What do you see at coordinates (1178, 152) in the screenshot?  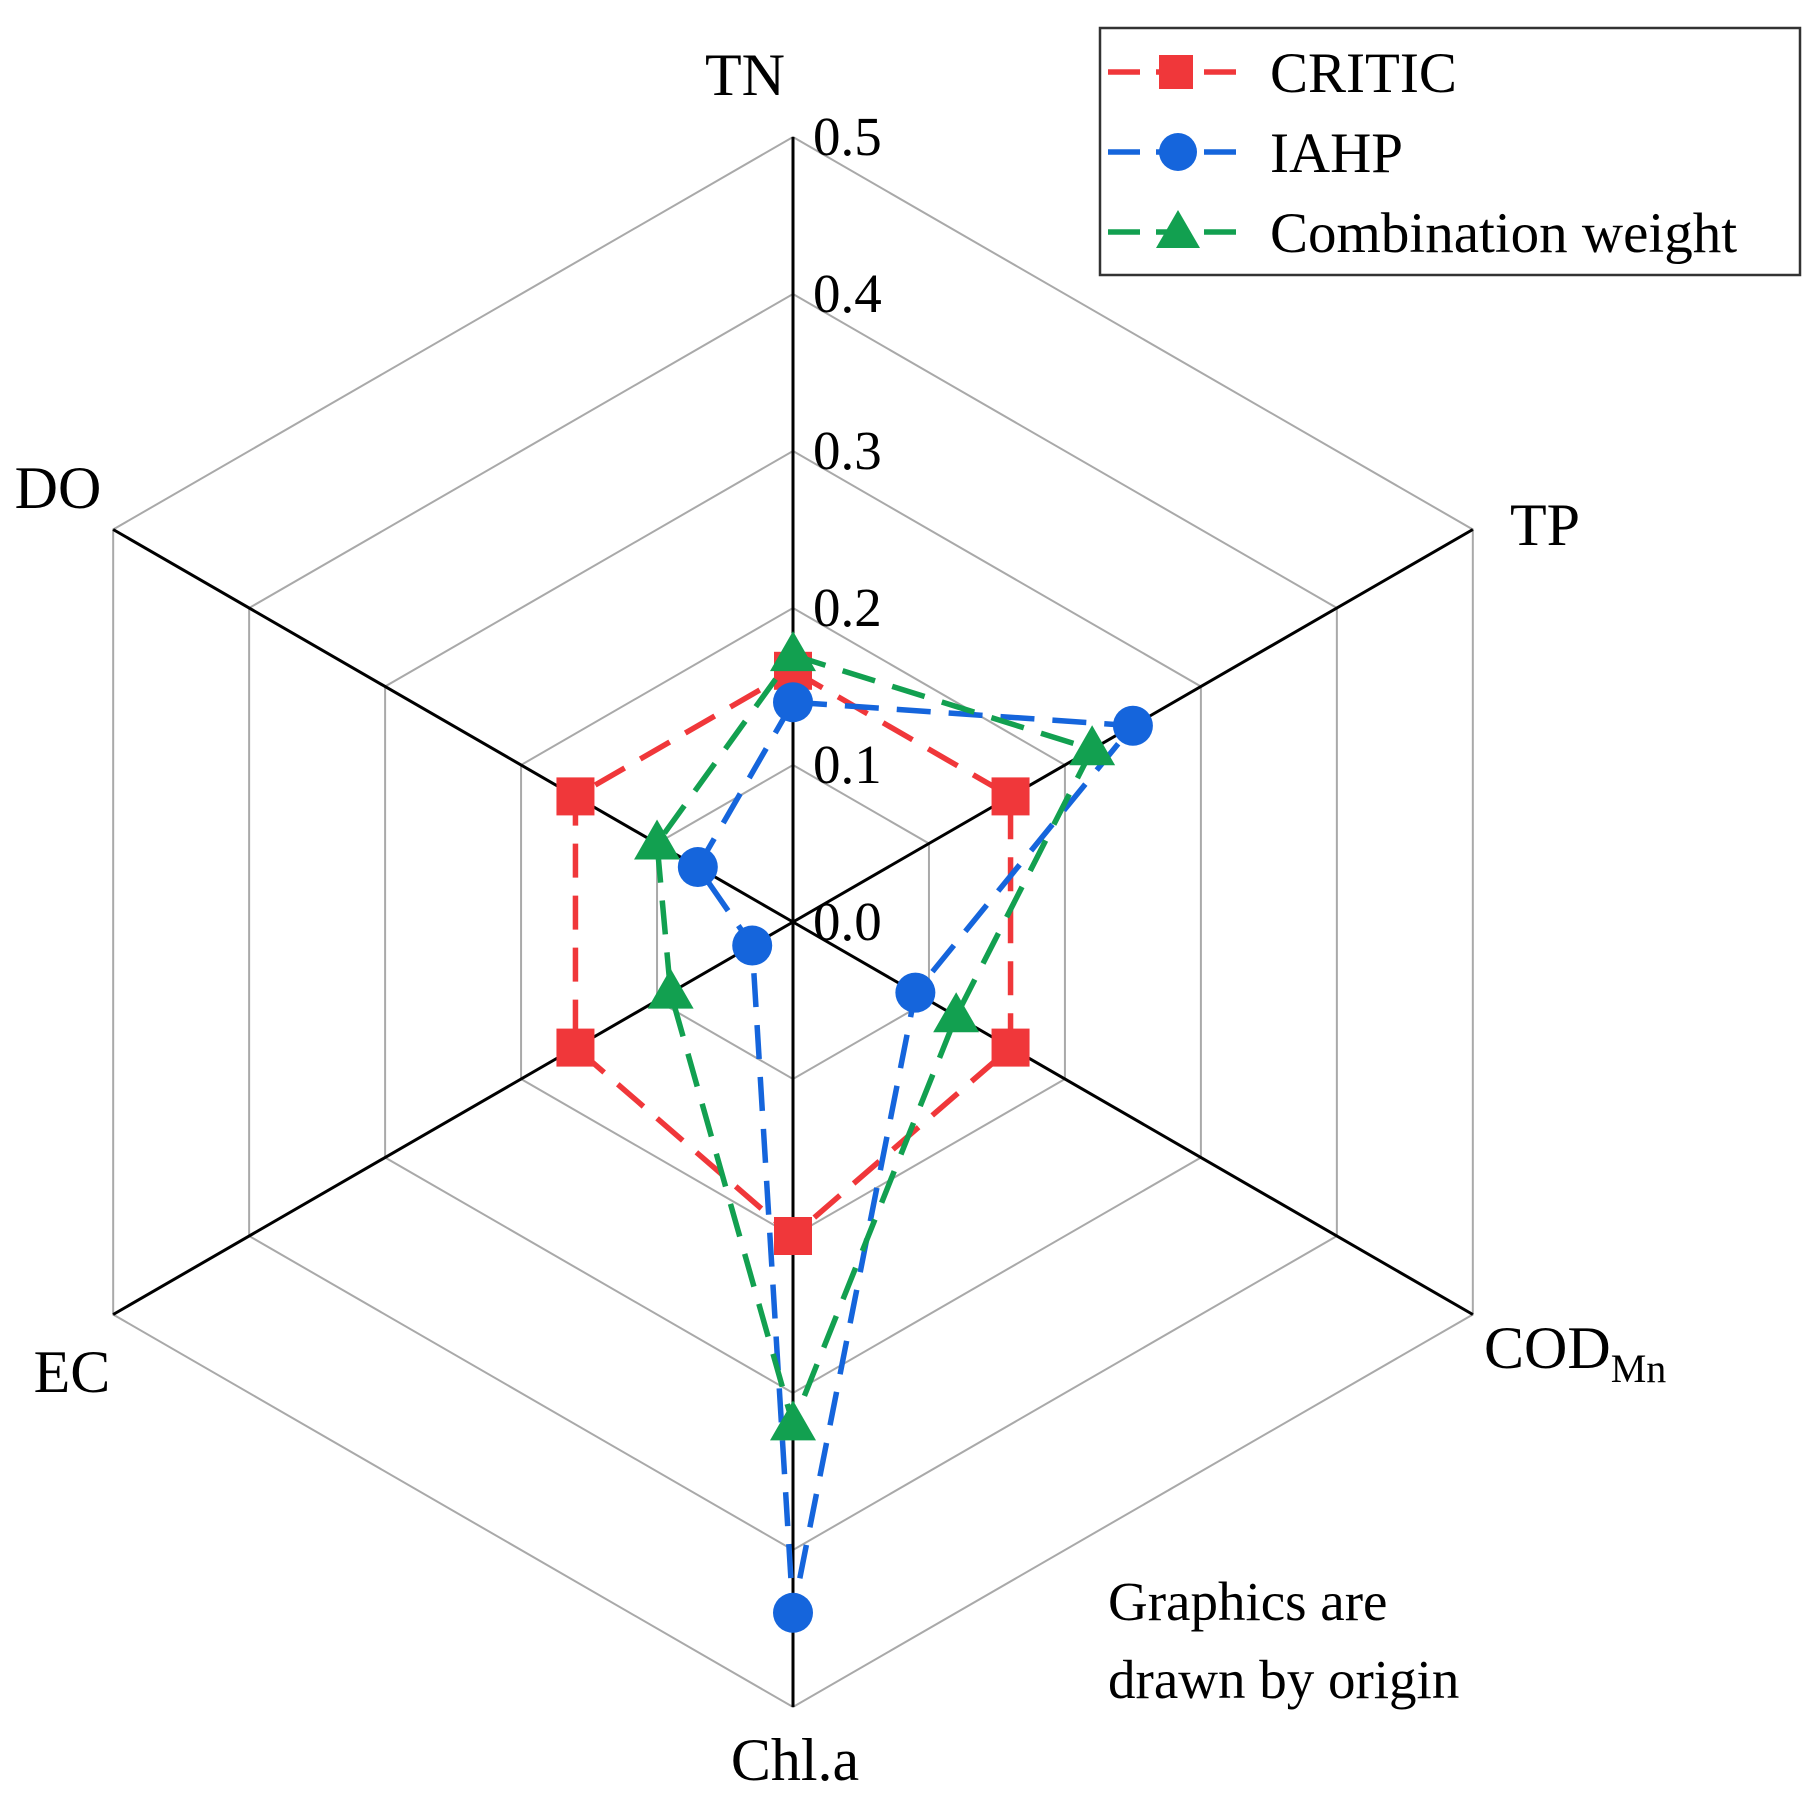 I see `legend-marker-iahp` at bounding box center [1178, 152].